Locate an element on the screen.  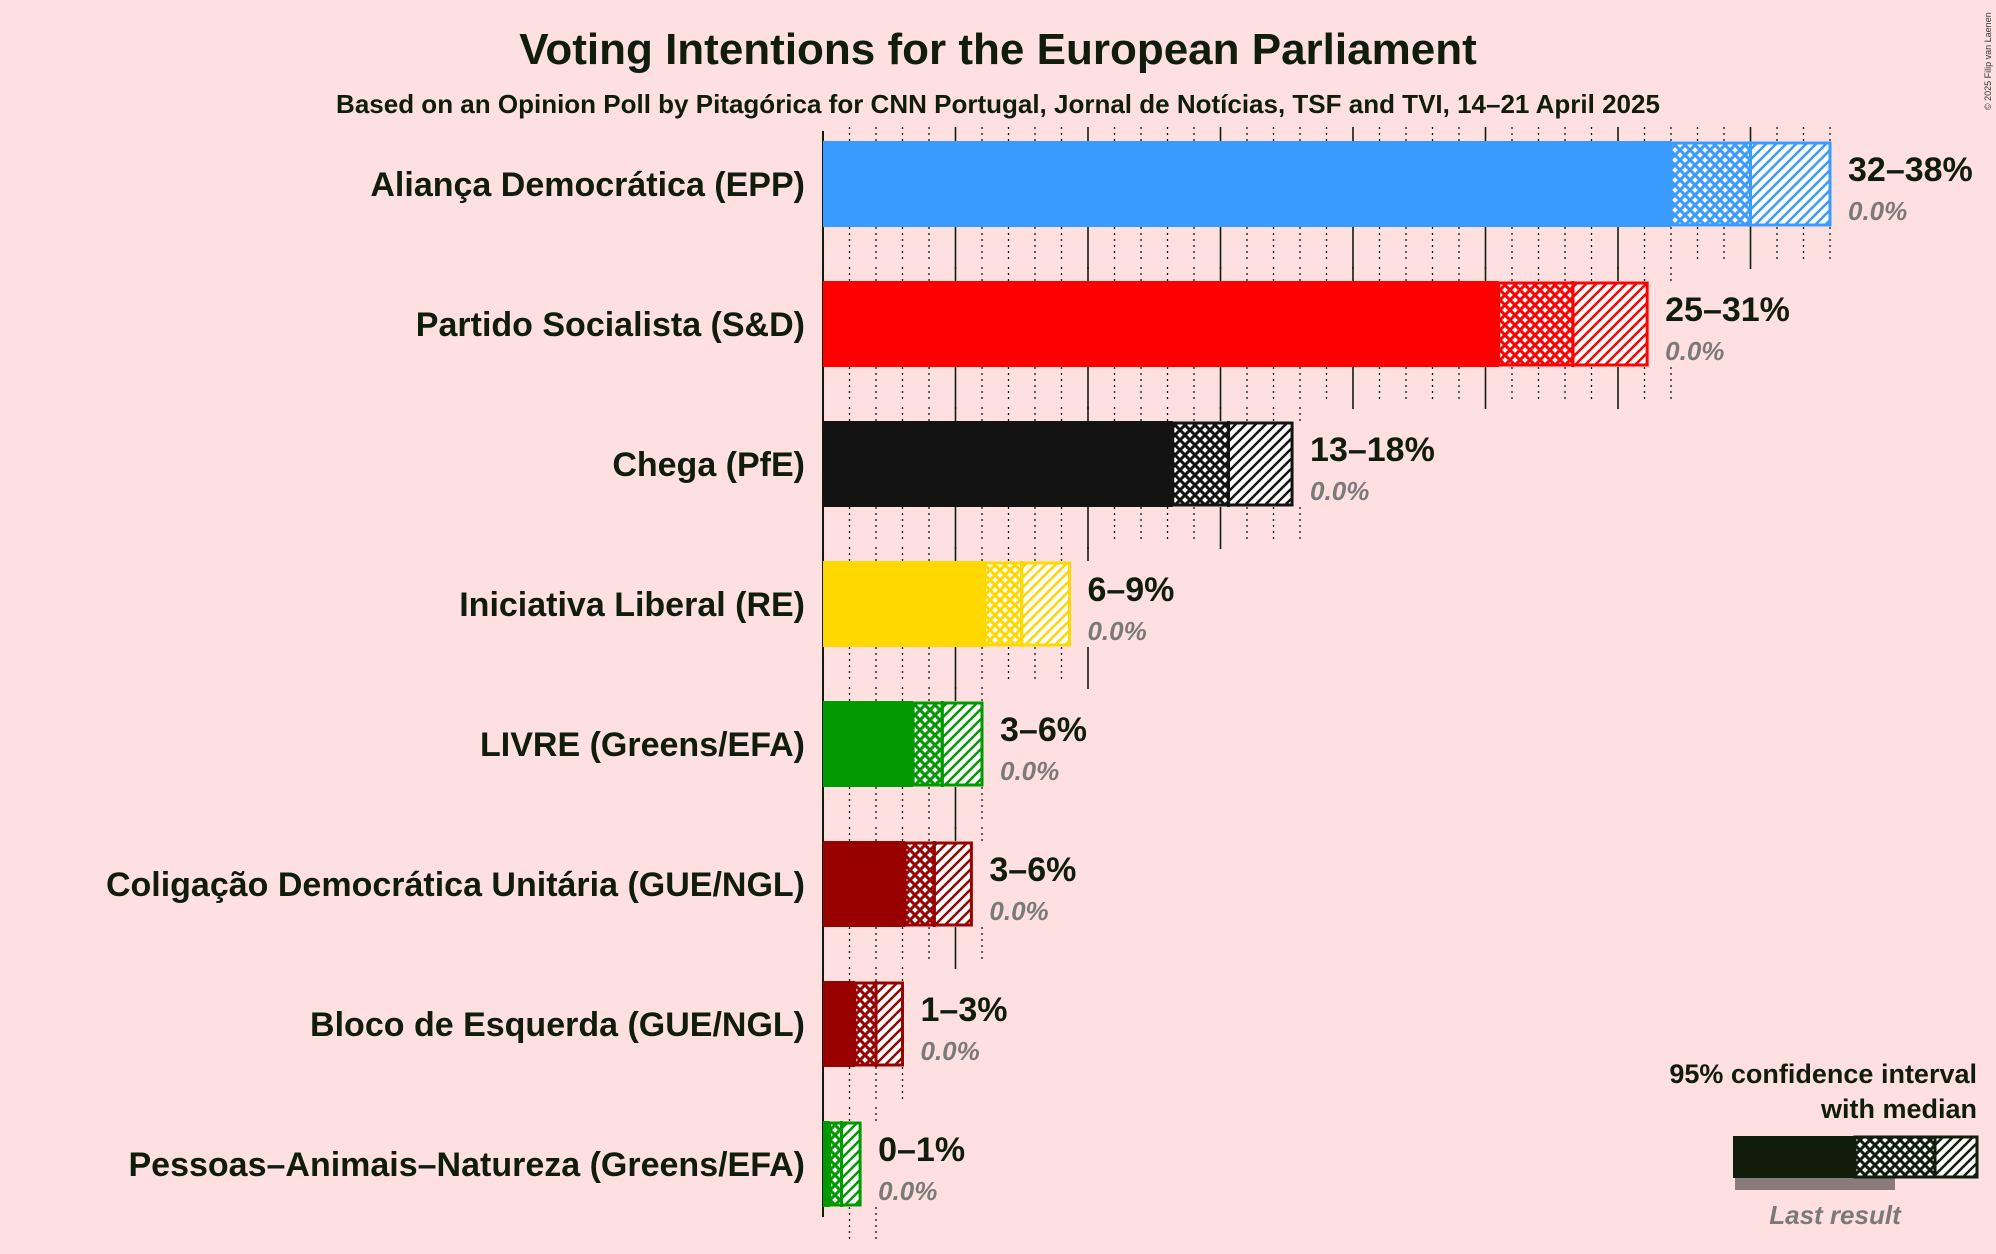
party-label: Bloco de Esquerda (GUE/NGL) is located at coordinates (557, 1025).